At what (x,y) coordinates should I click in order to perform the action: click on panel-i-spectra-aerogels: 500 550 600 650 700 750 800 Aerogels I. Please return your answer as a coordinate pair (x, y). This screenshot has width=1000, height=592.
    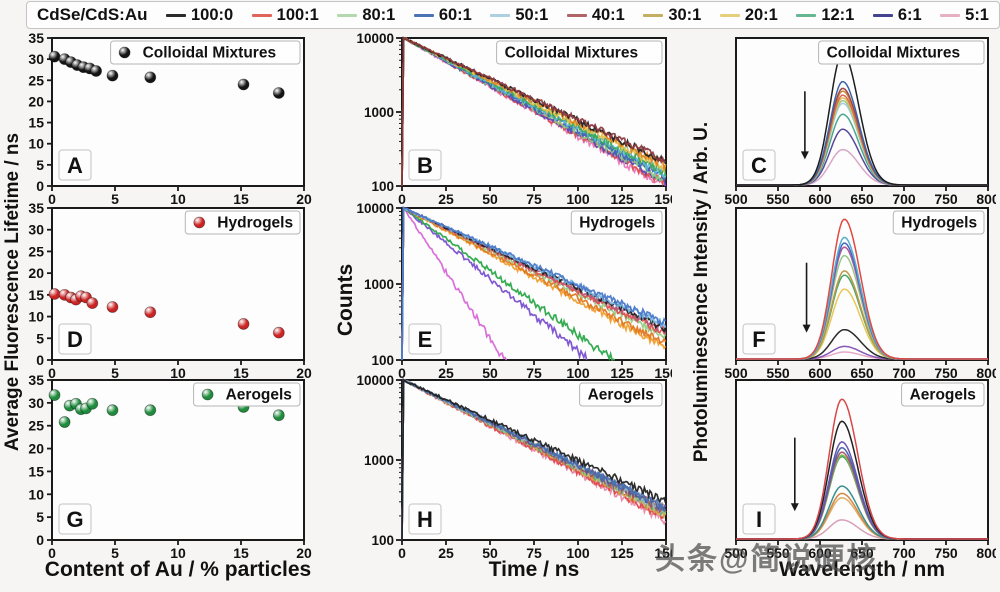
    Looking at the image, I should click on (860, 470).